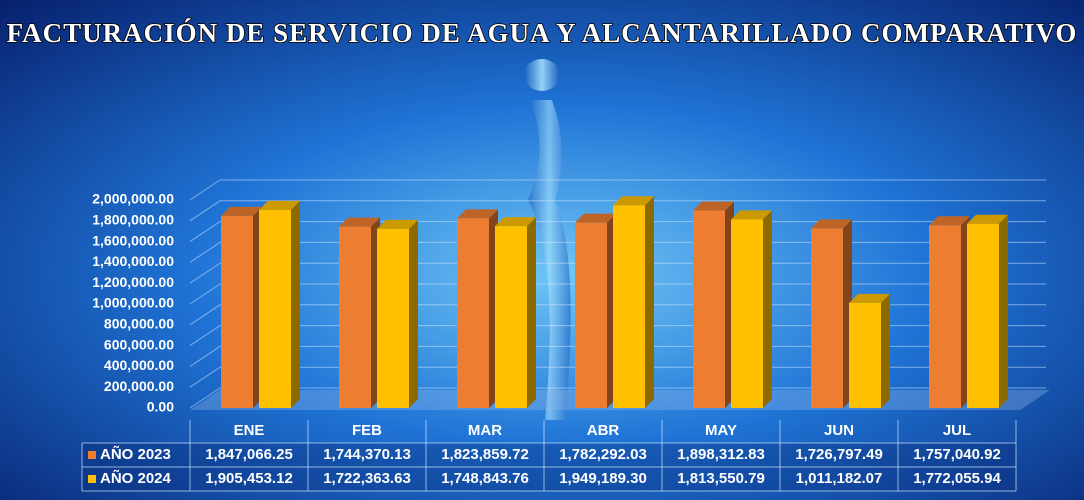 This screenshot has height=500, width=1084. I want to click on value-label: 1,011,182.07, so click(839, 478).